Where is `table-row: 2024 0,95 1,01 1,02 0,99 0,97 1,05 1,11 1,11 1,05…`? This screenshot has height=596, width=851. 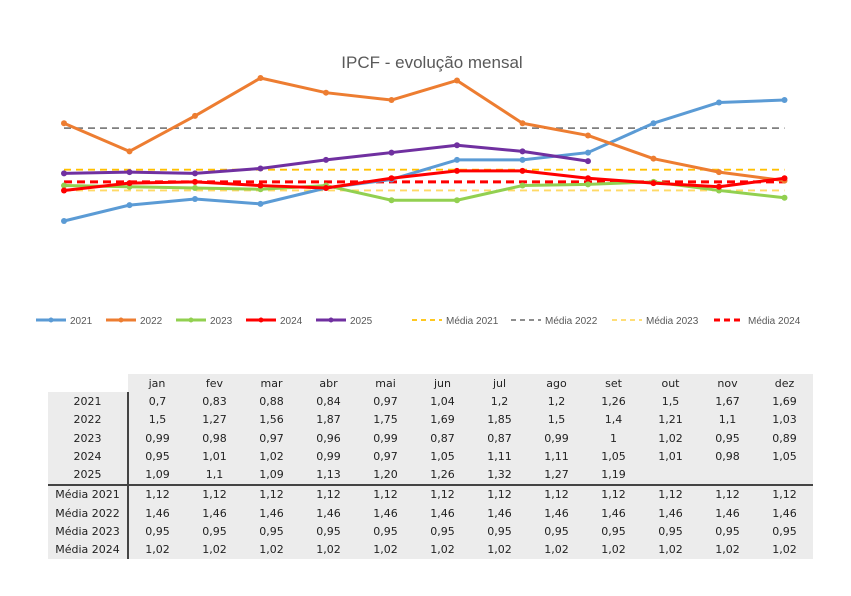
table-row: 2024 0,95 1,01 1,02 0,99 0,97 1,05 1,11 1,11 1,05… is located at coordinates (430, 456).